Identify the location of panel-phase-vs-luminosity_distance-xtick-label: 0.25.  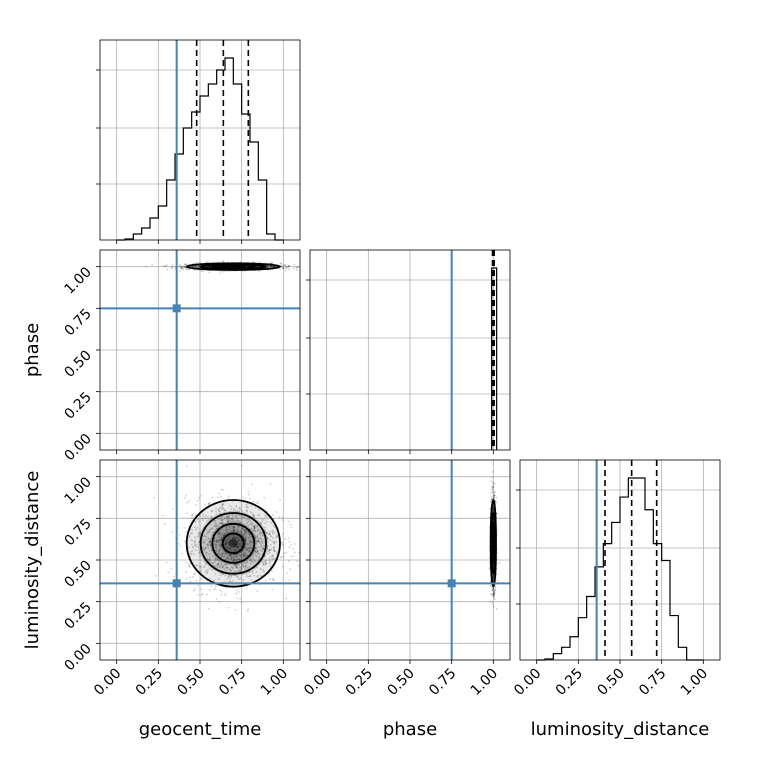
(359, 682).